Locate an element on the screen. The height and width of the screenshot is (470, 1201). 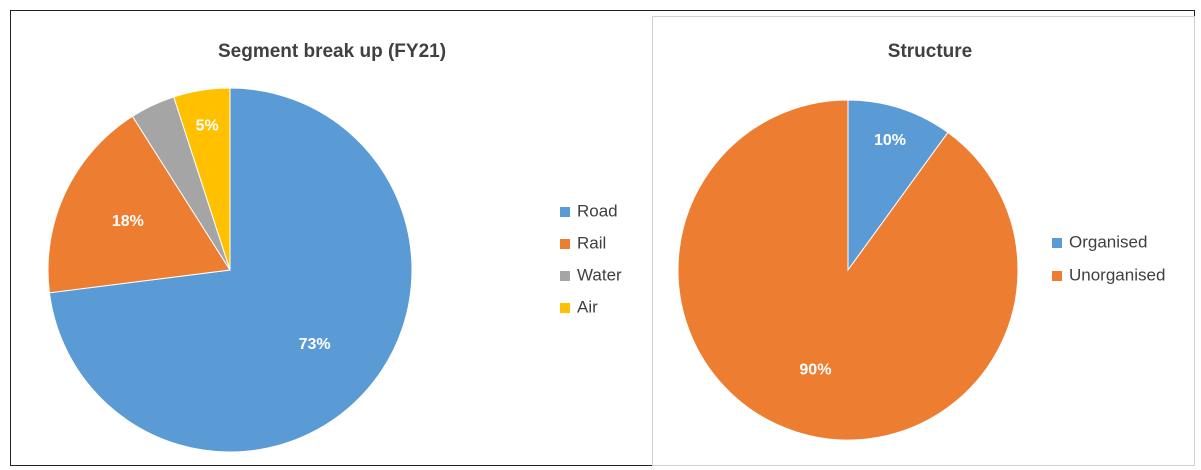
data-label: 18% is located at coordinates (128, 221).